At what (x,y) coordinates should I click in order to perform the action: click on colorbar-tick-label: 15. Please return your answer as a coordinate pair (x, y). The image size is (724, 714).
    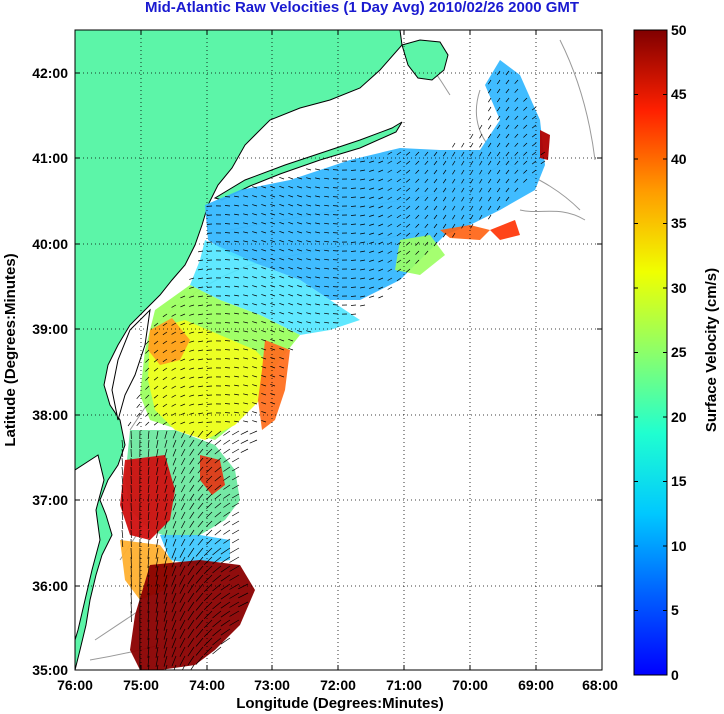
    Looking at the image, I should click on (679, 481).